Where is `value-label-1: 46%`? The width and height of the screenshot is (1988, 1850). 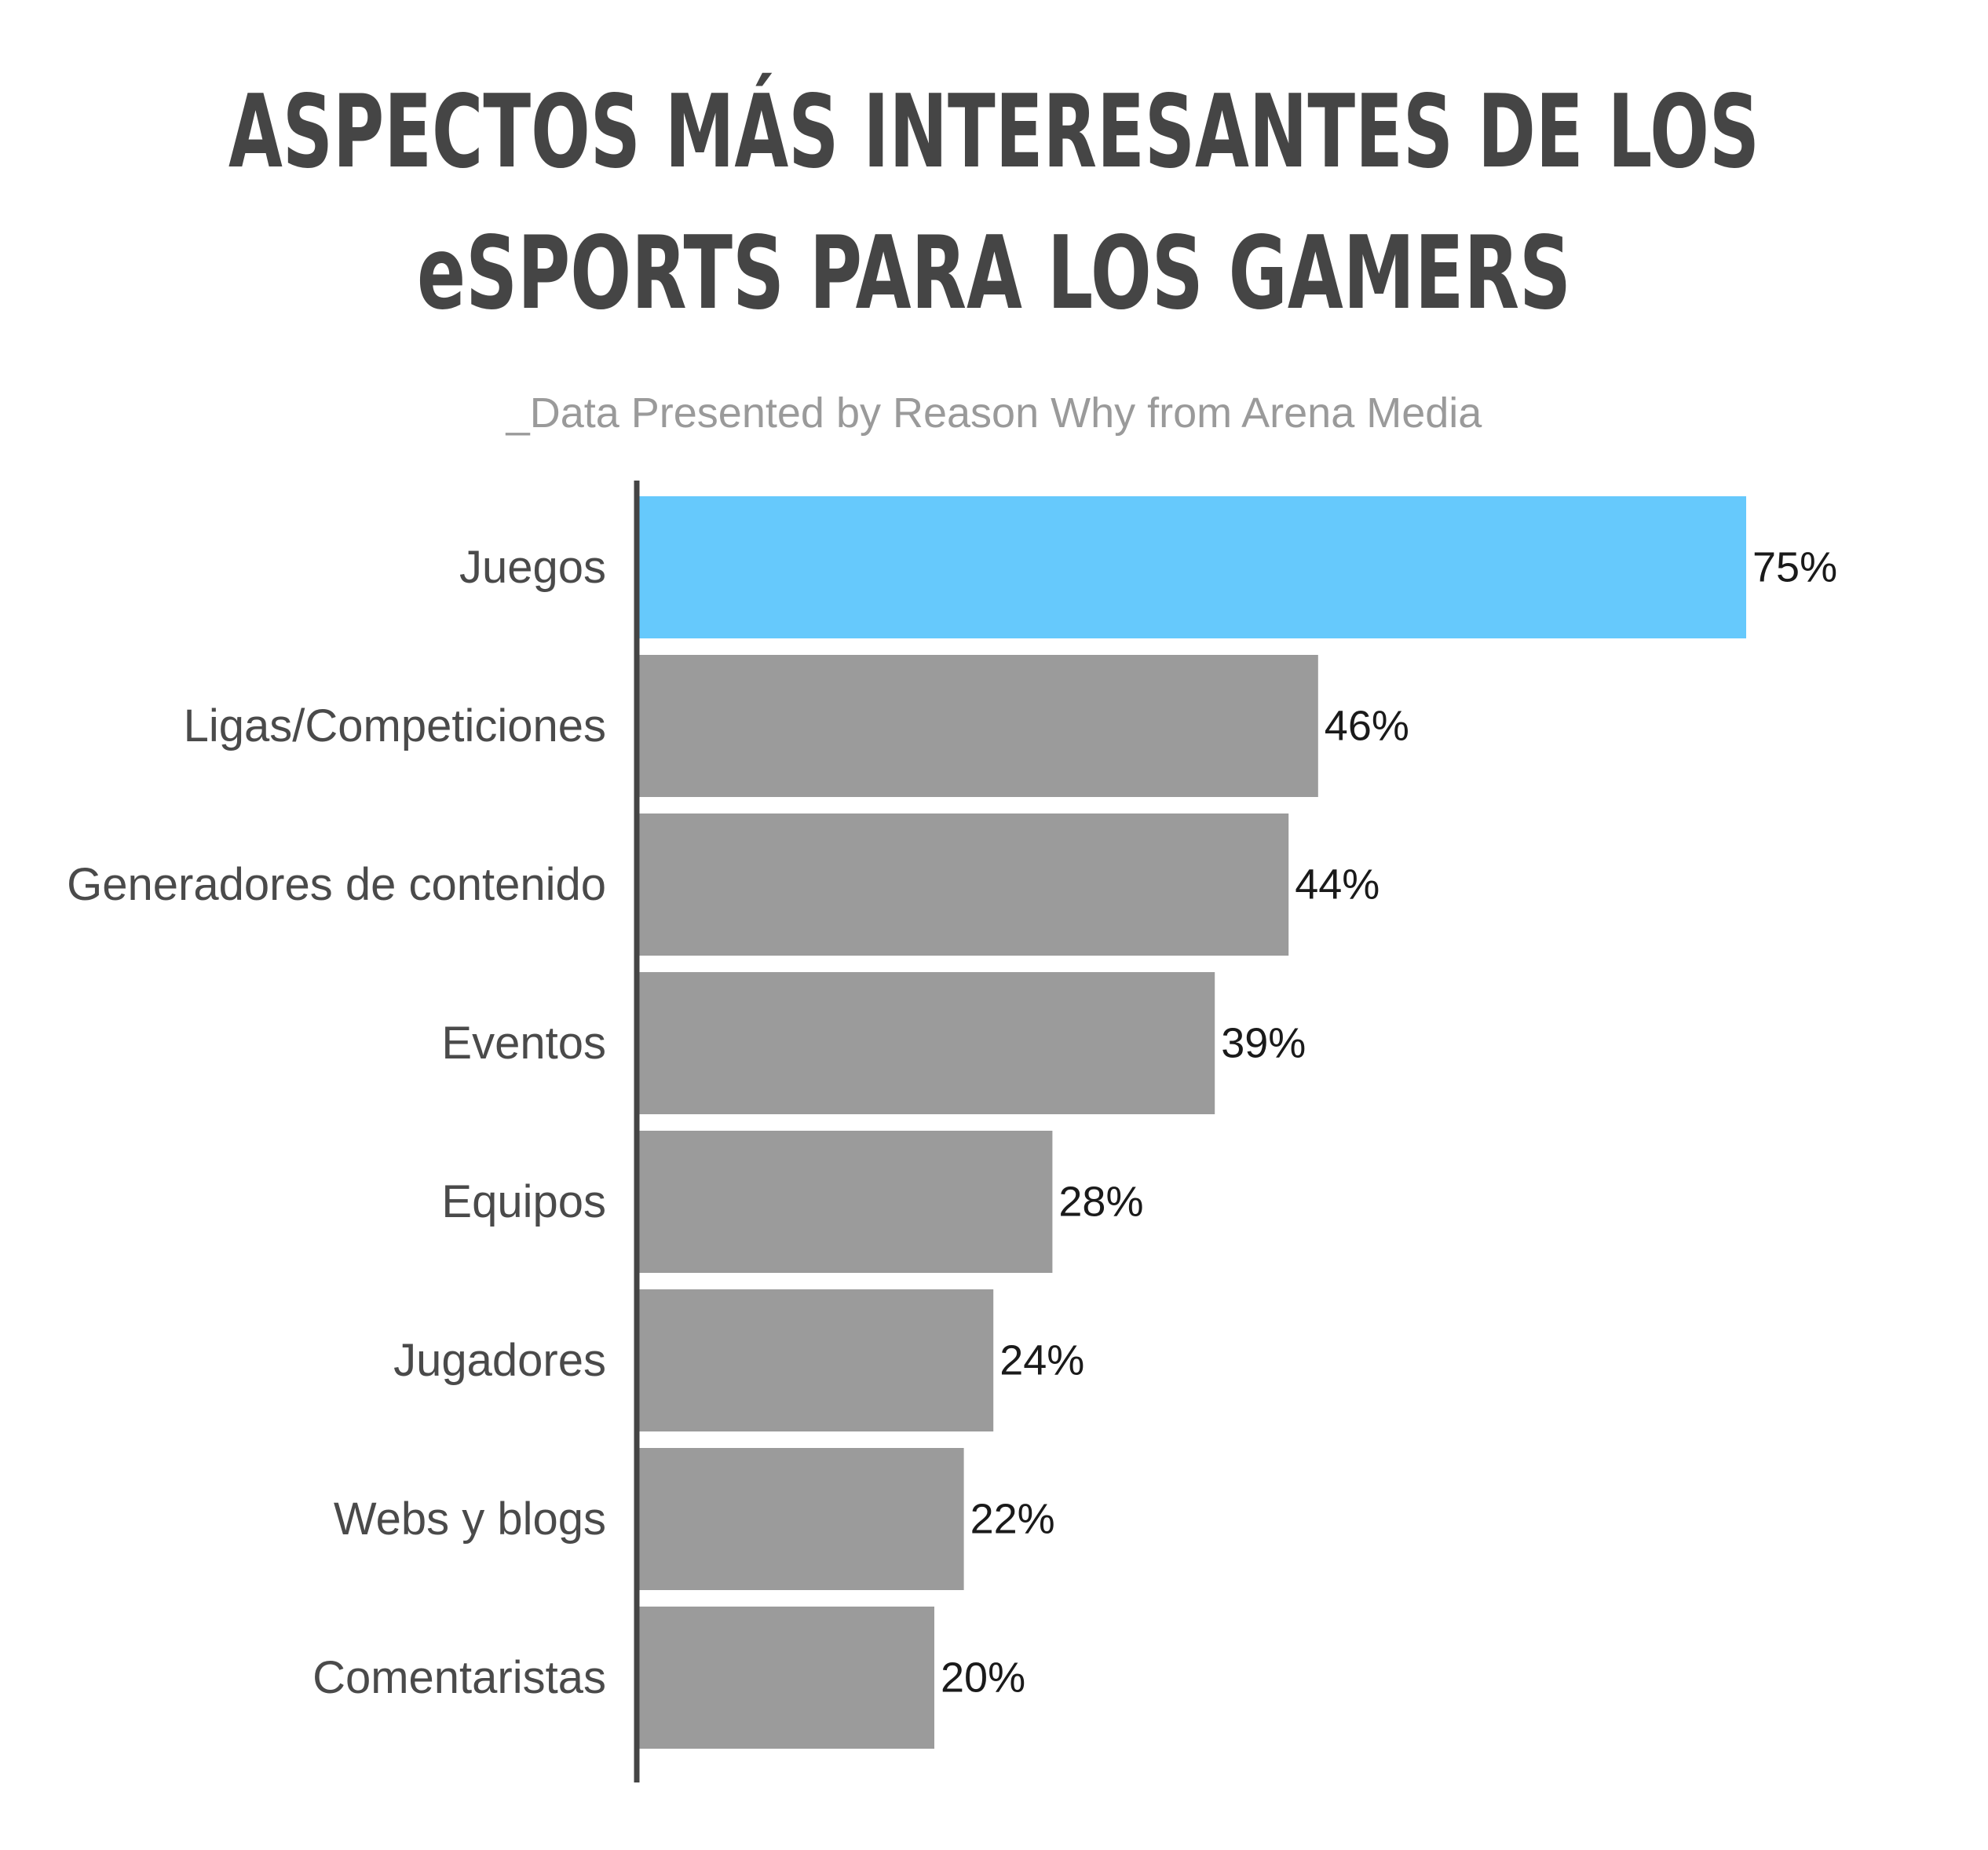 value-label-1: 46% is located at coordinates (1367, 726).